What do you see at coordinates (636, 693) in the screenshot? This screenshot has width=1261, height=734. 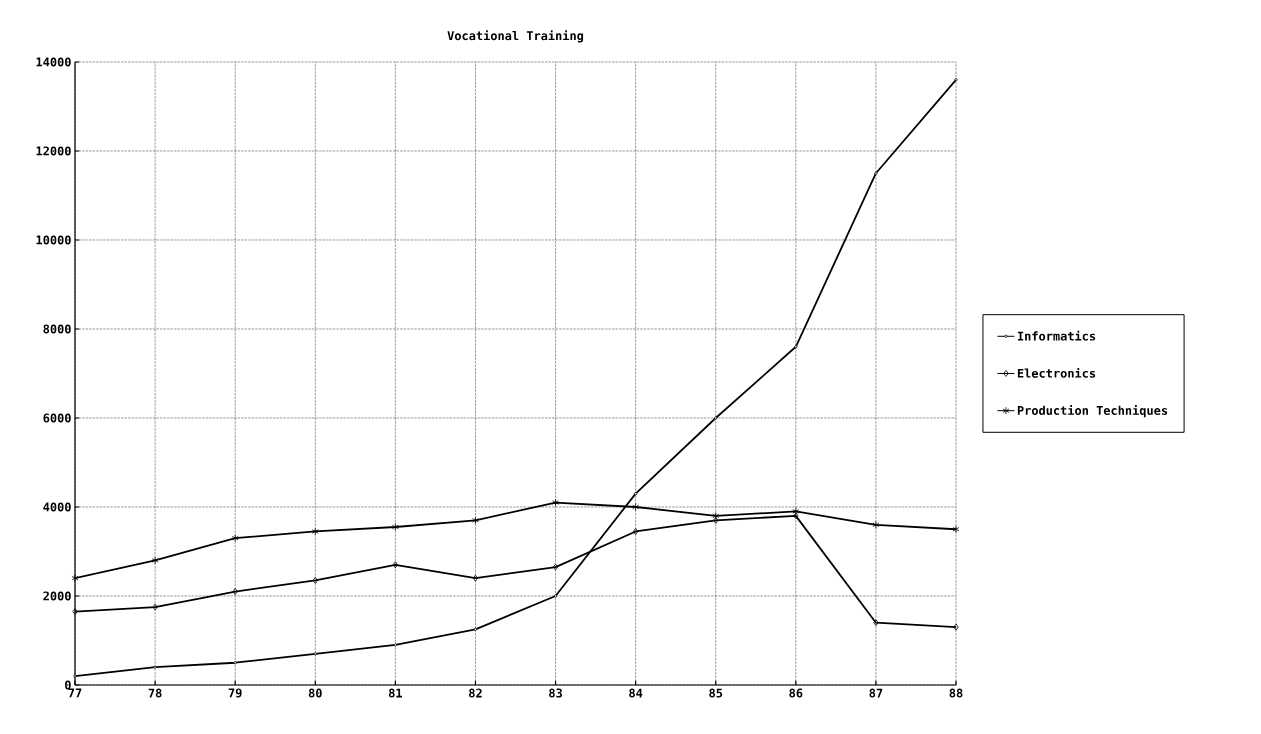 I see `x-tick-label: 84` at bounding box center [636, 693].